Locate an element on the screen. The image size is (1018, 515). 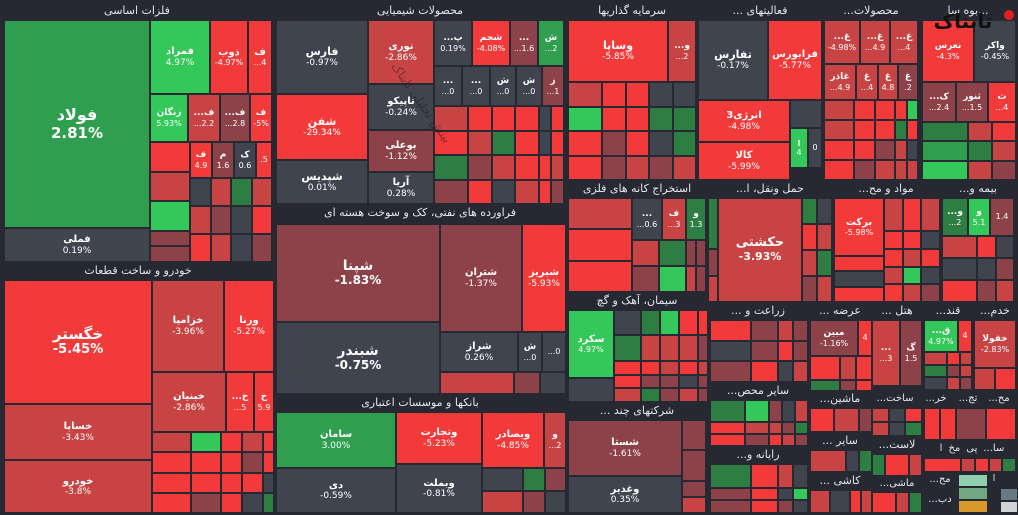
tile-c1: ... ...1.6 is located at coordinates (524, 43).